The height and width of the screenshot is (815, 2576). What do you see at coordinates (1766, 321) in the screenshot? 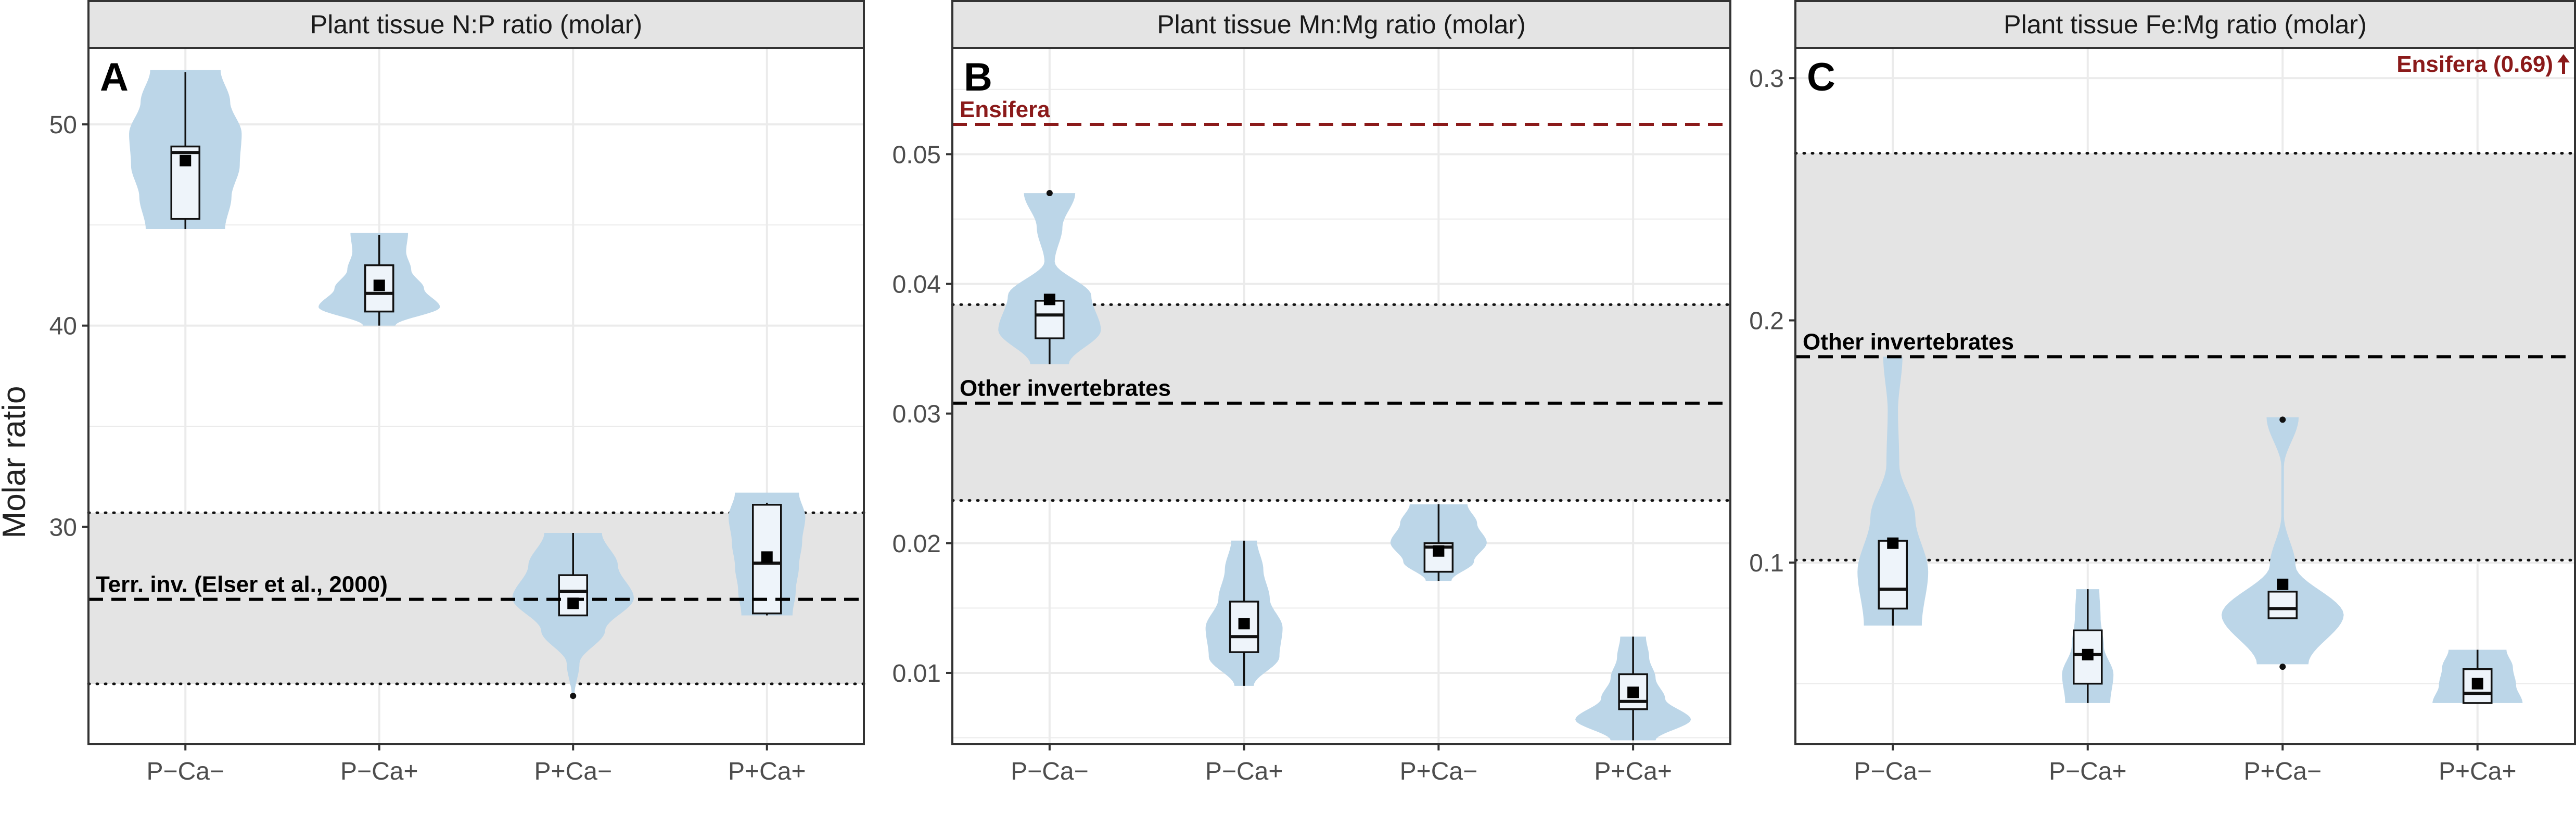
I see `y-tick-label: 0.2` at bounding box center [1766, 321].